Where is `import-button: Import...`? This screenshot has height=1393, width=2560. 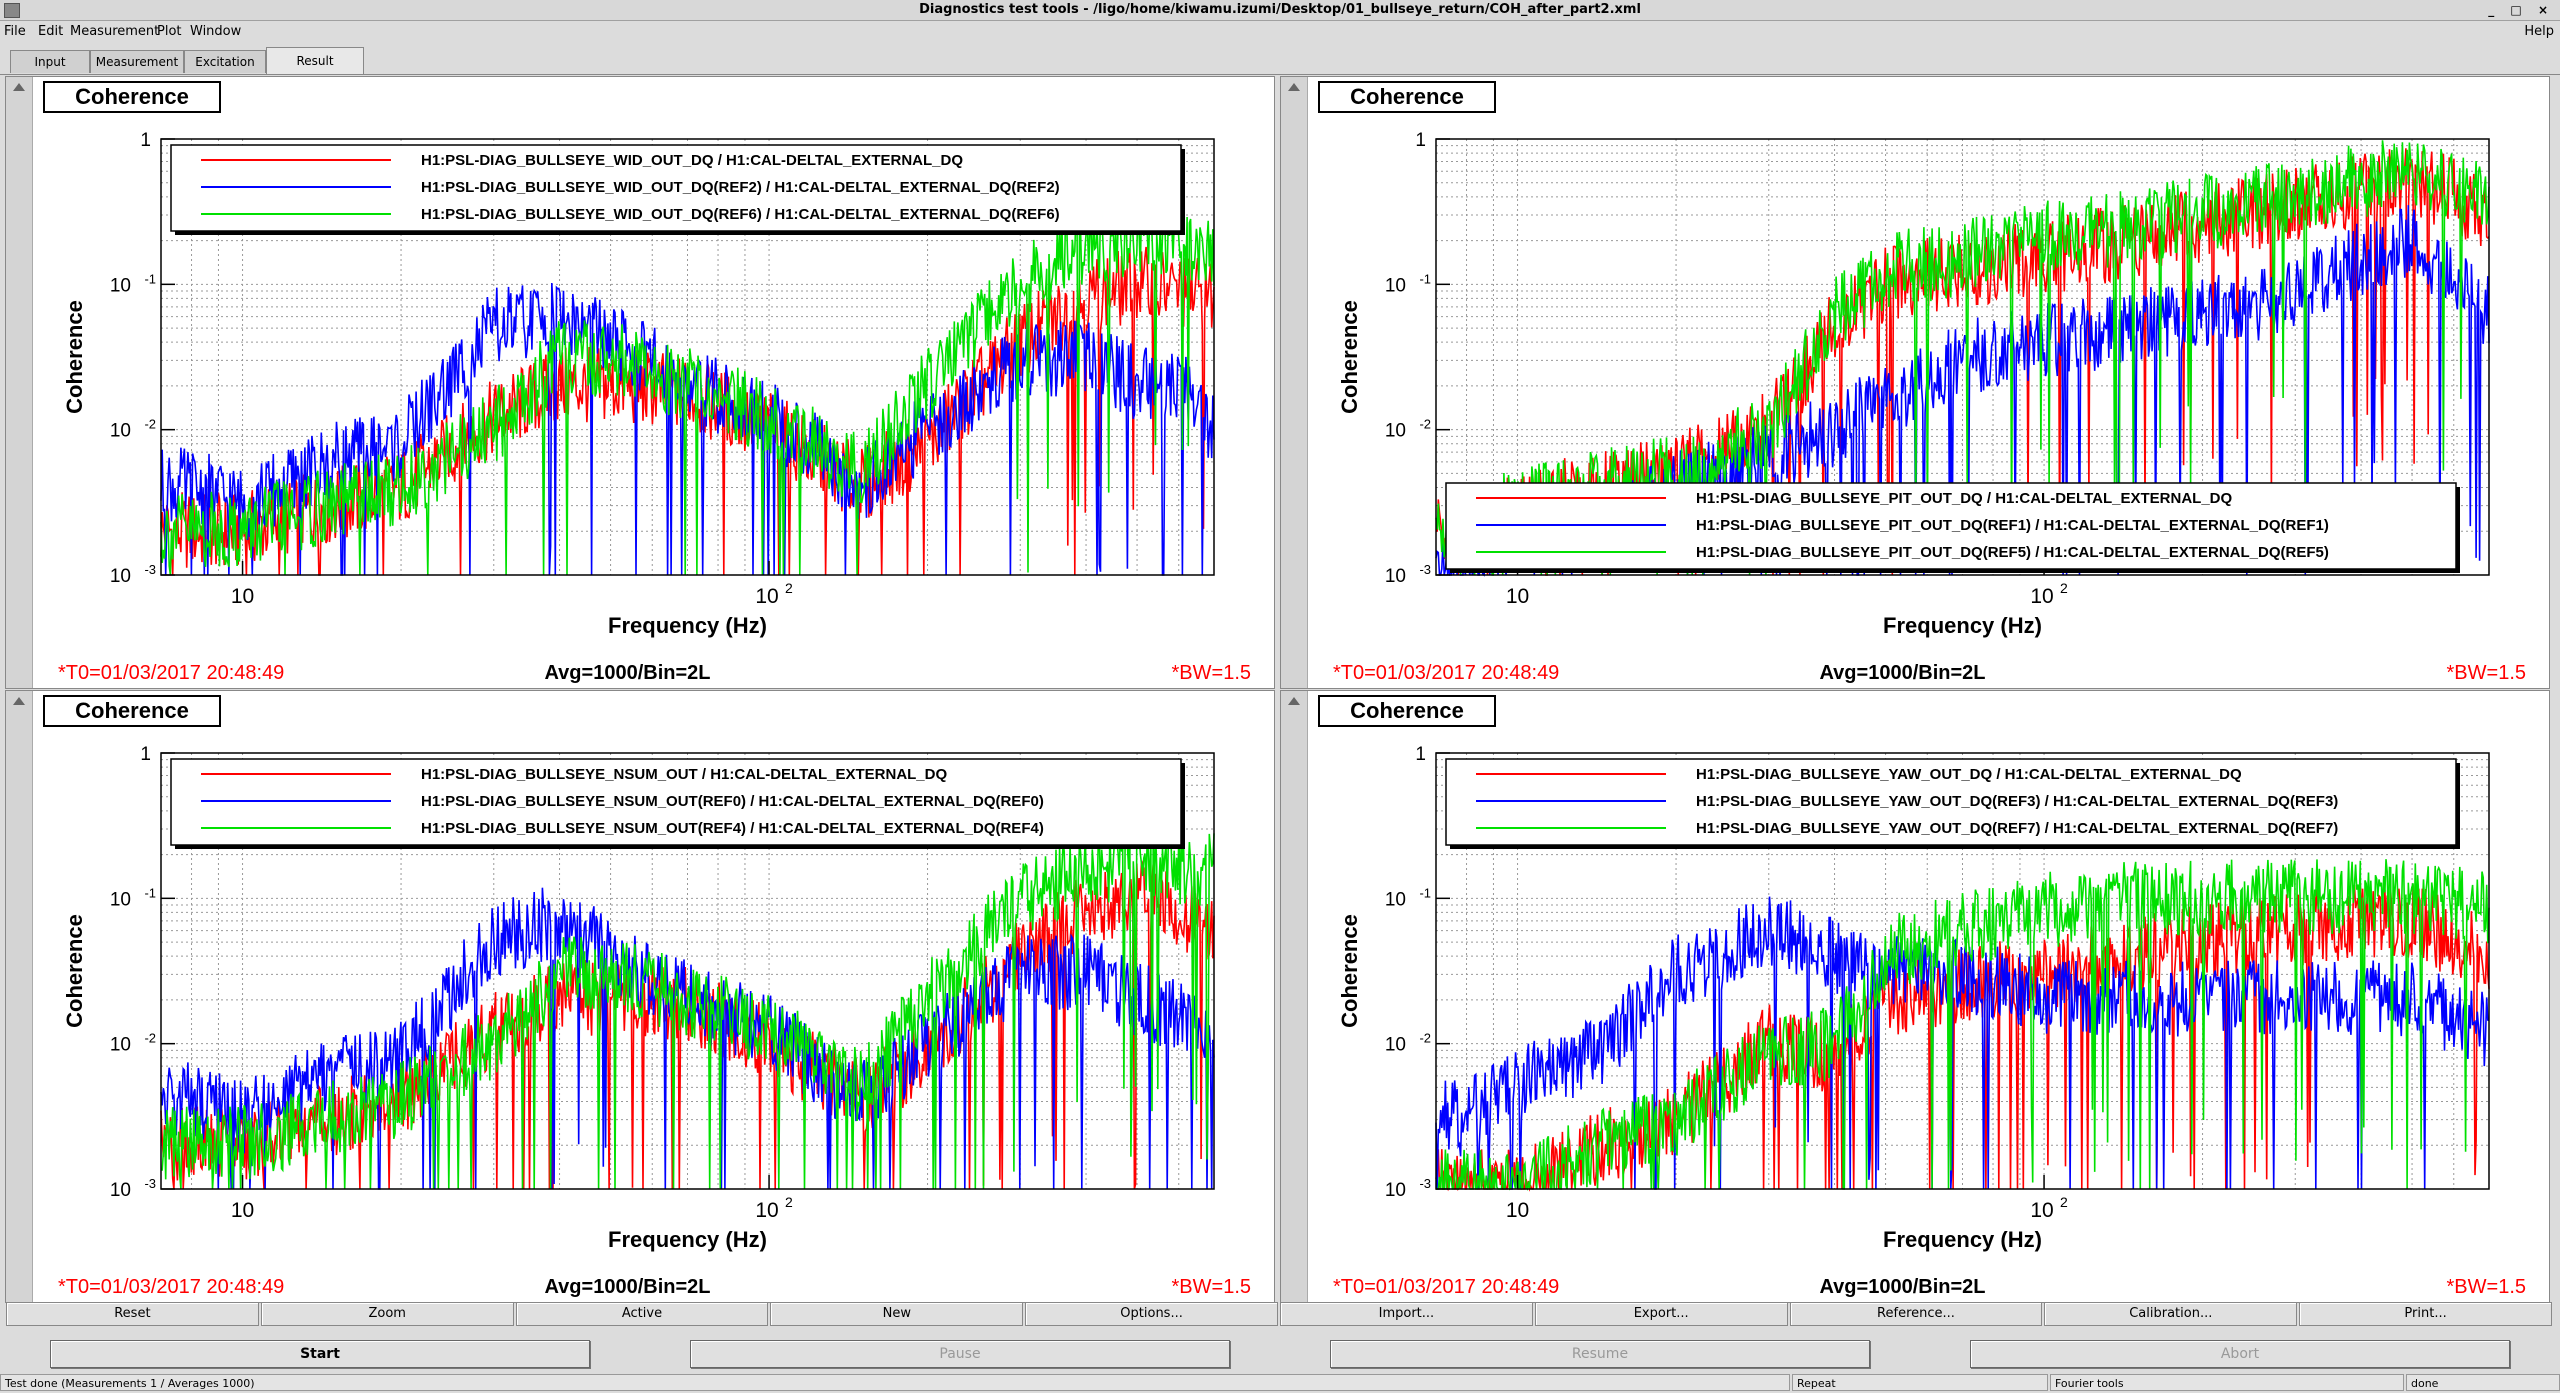 import-button: Import... is located at coordinates (1406, 1314).